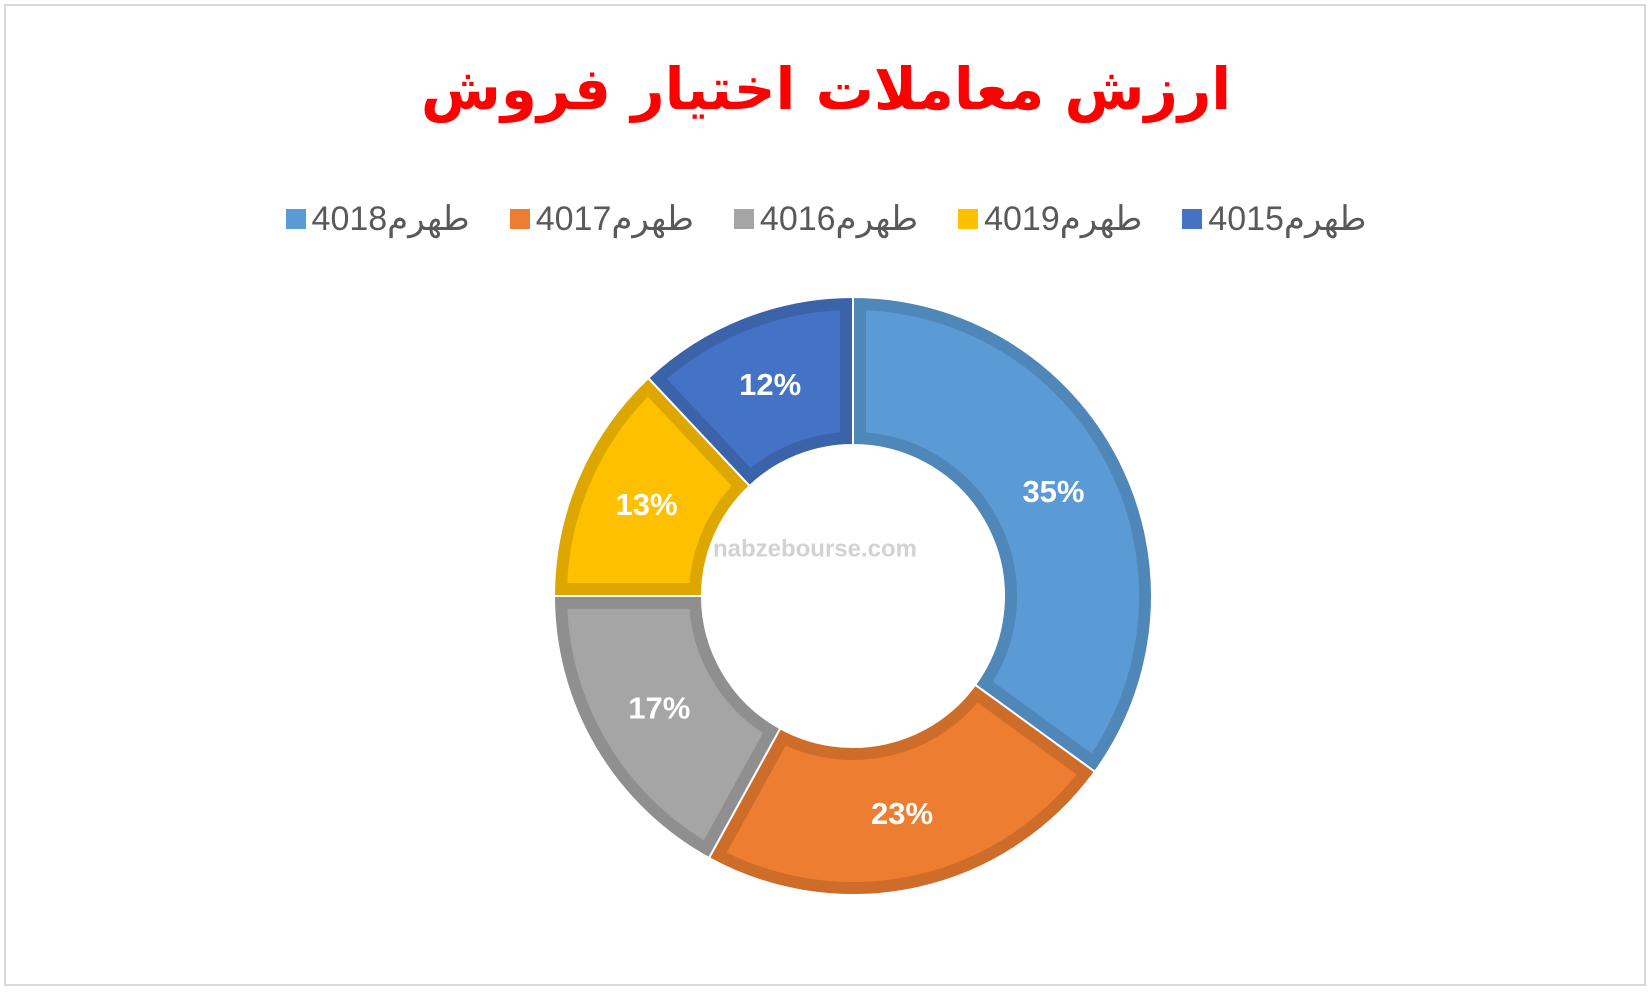  I want to click on legend-label: طهرم4017, so click(614, 219).